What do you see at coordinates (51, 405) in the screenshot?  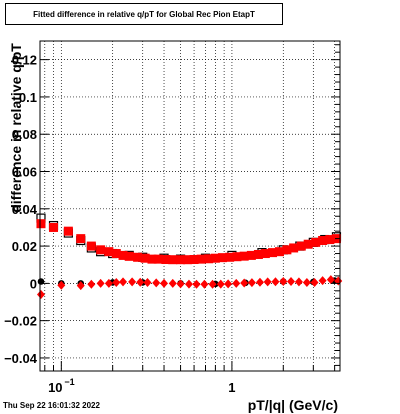 I see `datestamp: Thu Sep 22 16:01:32 2022` at bounding box center [51, 405].